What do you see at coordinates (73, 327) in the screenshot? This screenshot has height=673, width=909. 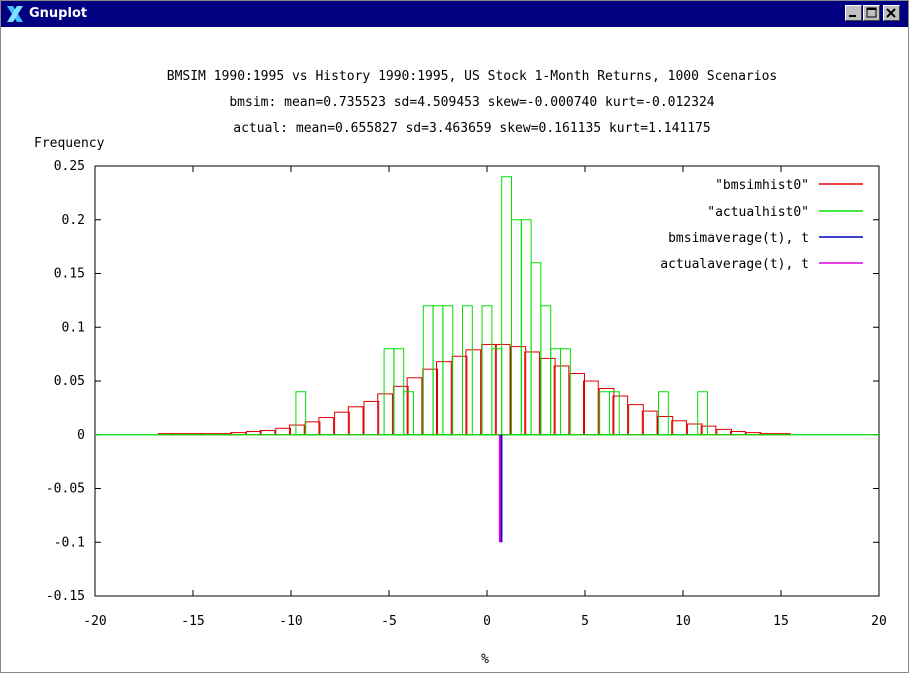 I see `y-tick-label: 0.1` at bounding box center [73, 327].